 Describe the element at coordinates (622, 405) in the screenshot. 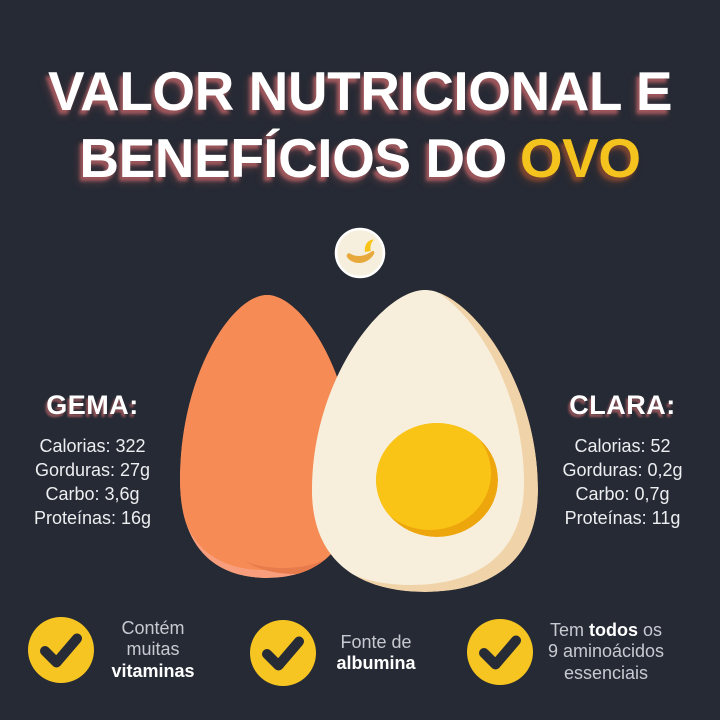

I see `clara-heading: CLARA:` at that location.